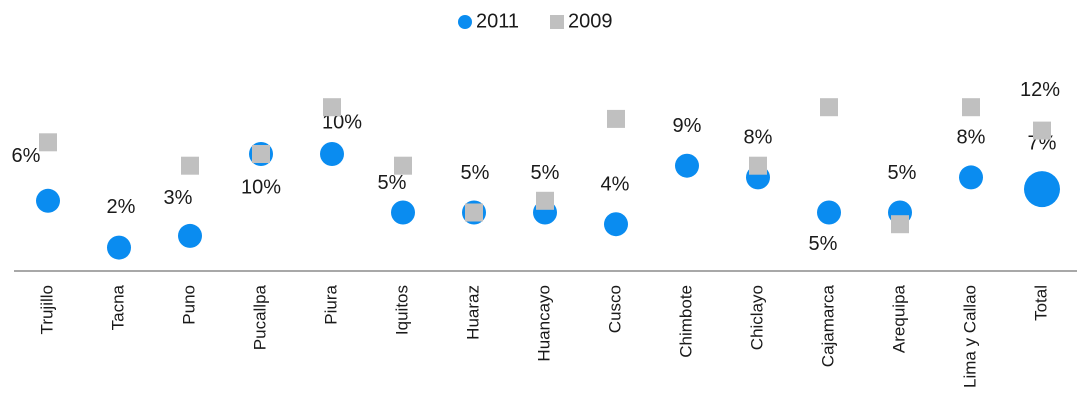 The height and width of the screenshot is (414, 1077). Describe the element at coordinates (117, 307) in the screenshot. I see `x-tick-label: Tacna` at that location.